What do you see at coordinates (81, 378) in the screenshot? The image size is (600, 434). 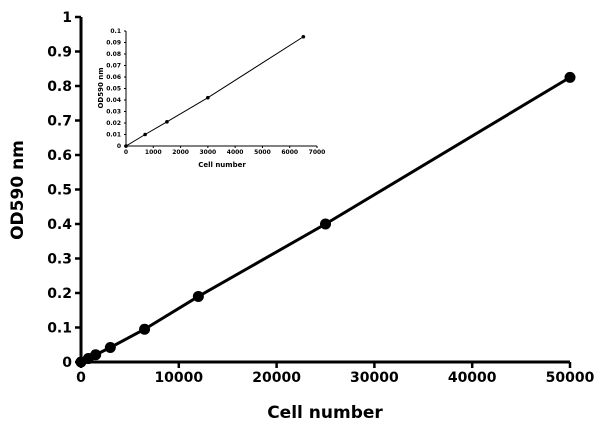 I see `main-x-tick-label: 0` at bounding box center [81, 378].